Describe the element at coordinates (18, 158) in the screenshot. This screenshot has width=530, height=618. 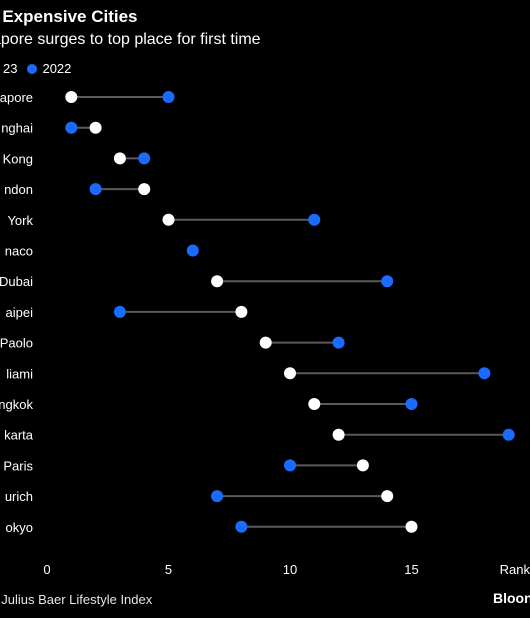
I see `category-label: Kong` at that location.